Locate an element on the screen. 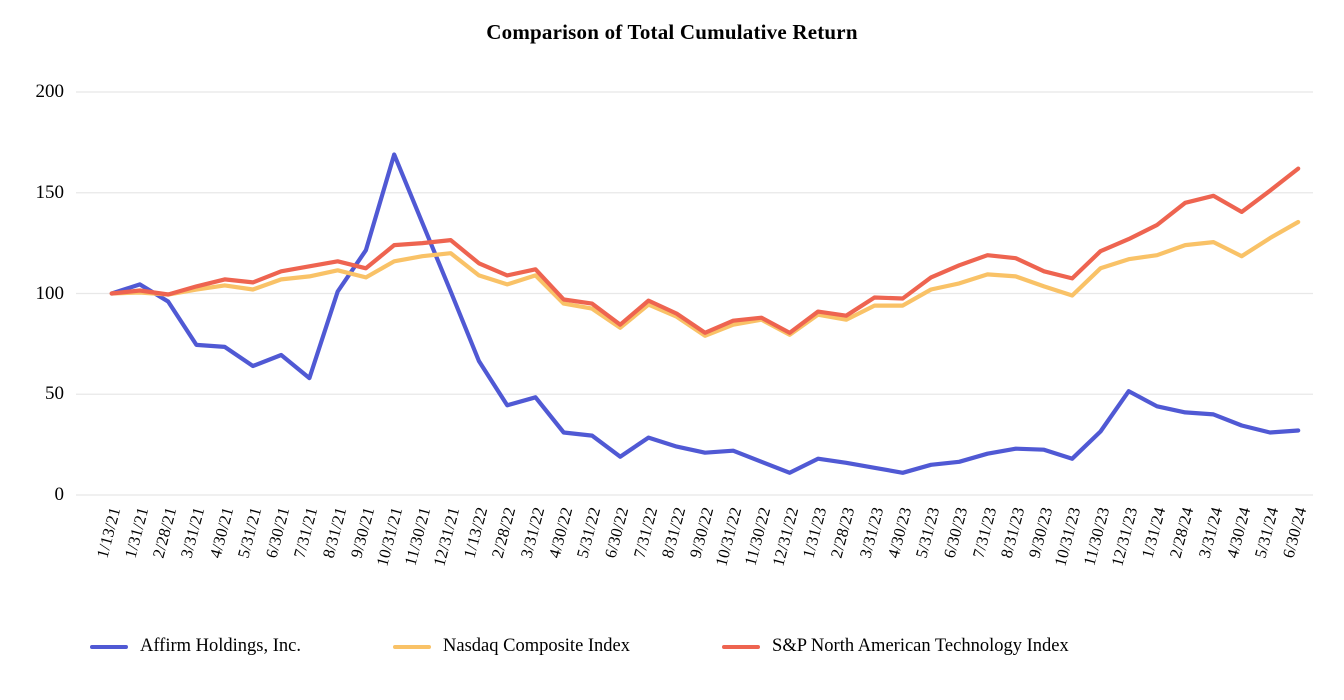  legend-item-s-p-north-american-technology-index: S&P North American Technology Index is located at coordinates (895, 646).